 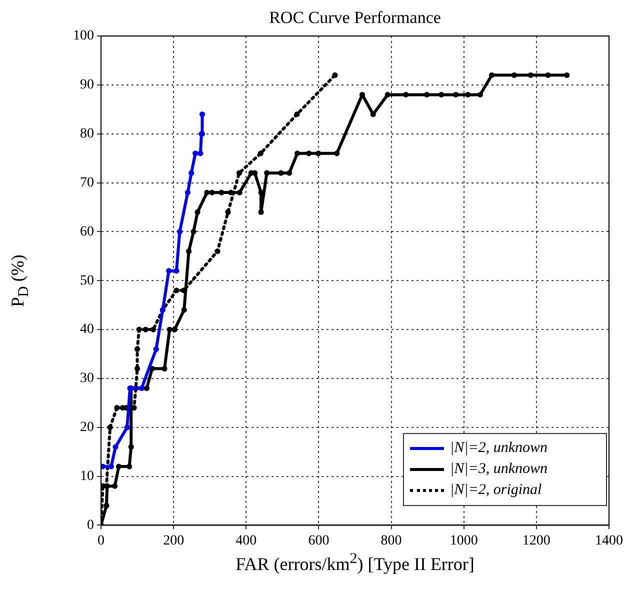 I want to click on y-tick-label: 0, so click(x=90, y=525).